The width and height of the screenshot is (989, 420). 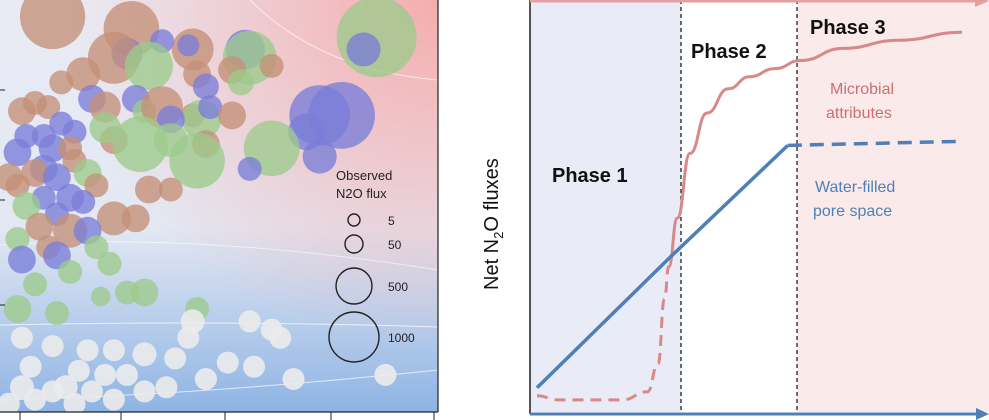 What do you see at coordinates (729, 52) in the screenshot?
I see `phase-2-label: Phase 2` at bounding box center [729, 52].